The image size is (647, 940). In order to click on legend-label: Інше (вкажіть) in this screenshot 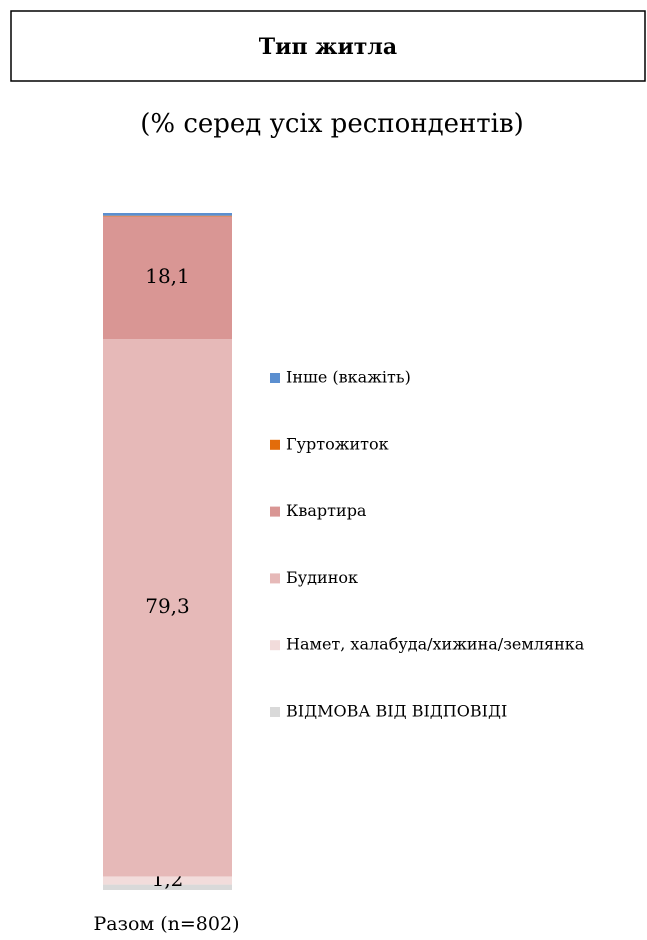, I will do `click(348, 377)`.